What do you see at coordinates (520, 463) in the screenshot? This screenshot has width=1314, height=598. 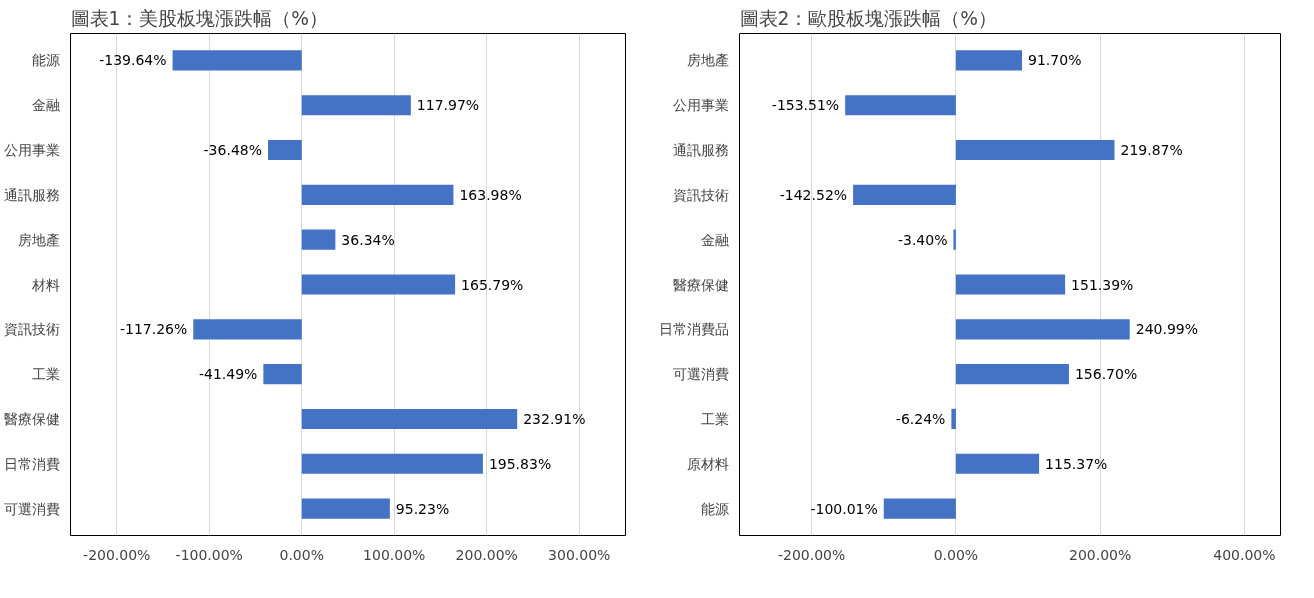 I see `data-label: 195.83%` at bounding box center [520, 463].